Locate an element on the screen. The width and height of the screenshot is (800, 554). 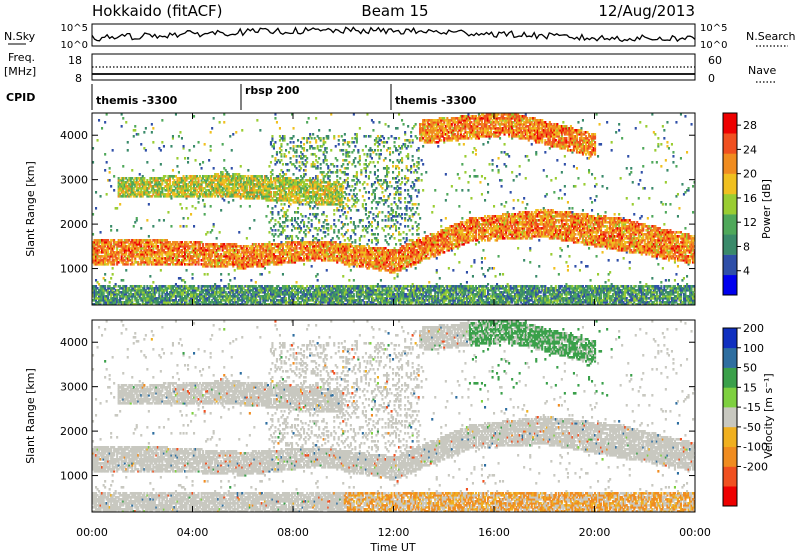
nsky-tick-top: 10^5 is located at coordinates (74, 28).